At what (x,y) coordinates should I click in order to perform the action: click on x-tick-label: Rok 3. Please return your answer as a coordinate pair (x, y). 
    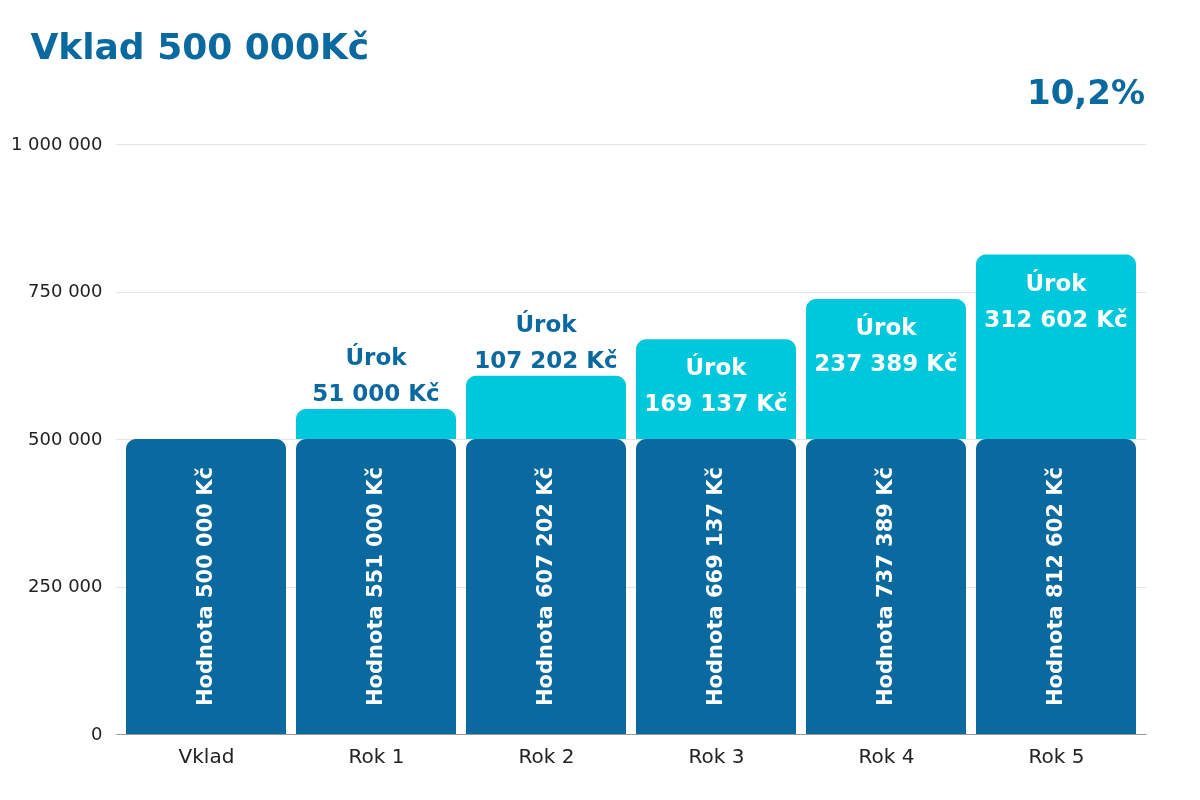
    Looking at the image, I should click on (716, 755).